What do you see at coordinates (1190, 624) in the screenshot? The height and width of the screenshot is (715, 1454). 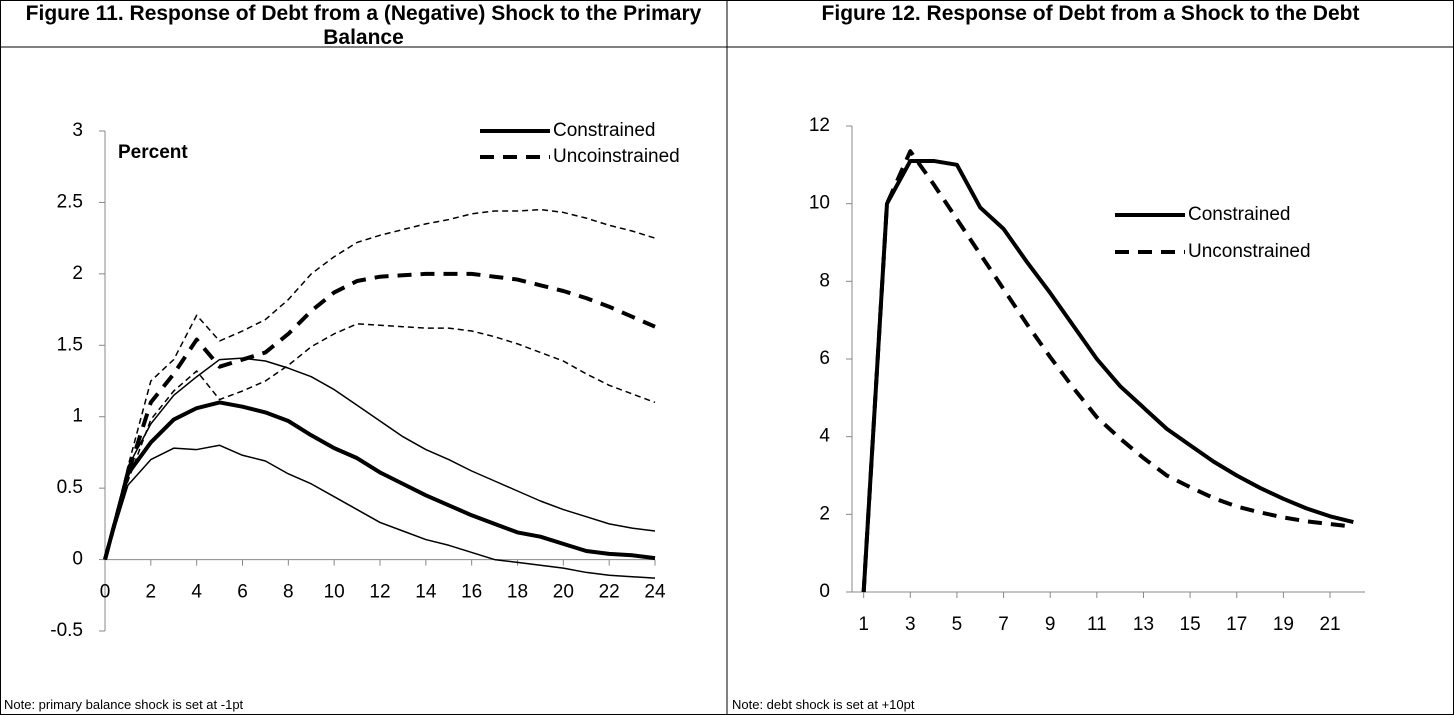 I see `x-tick-label: 15` at bounding box center [1190, 624].